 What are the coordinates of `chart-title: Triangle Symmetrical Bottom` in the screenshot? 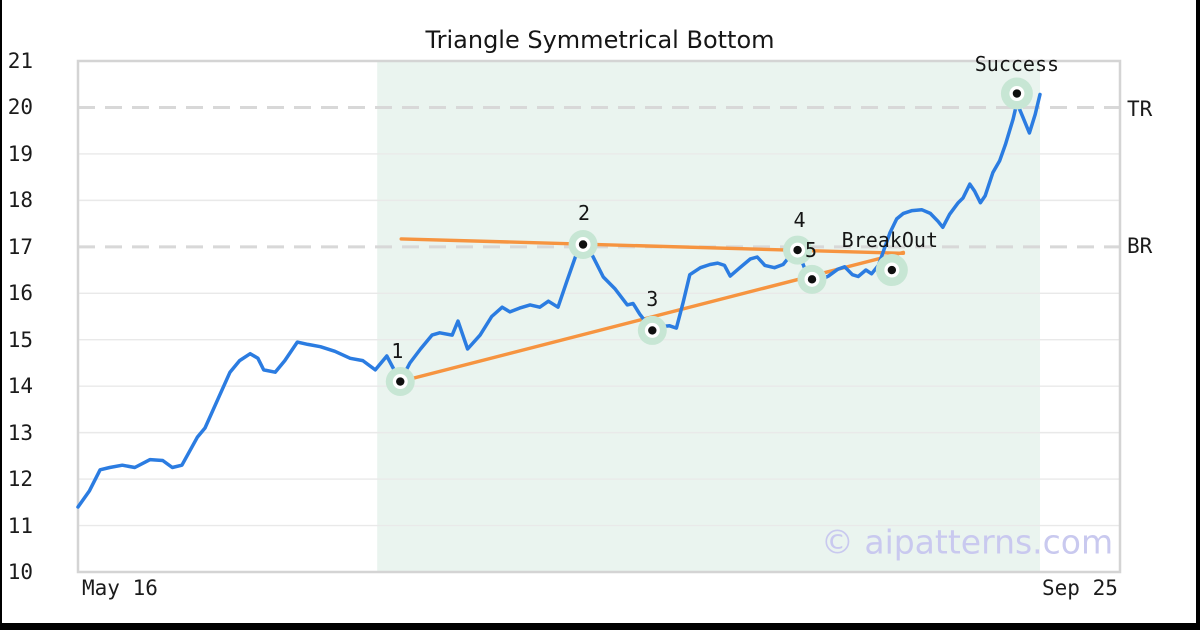 It's located at (600, 40).